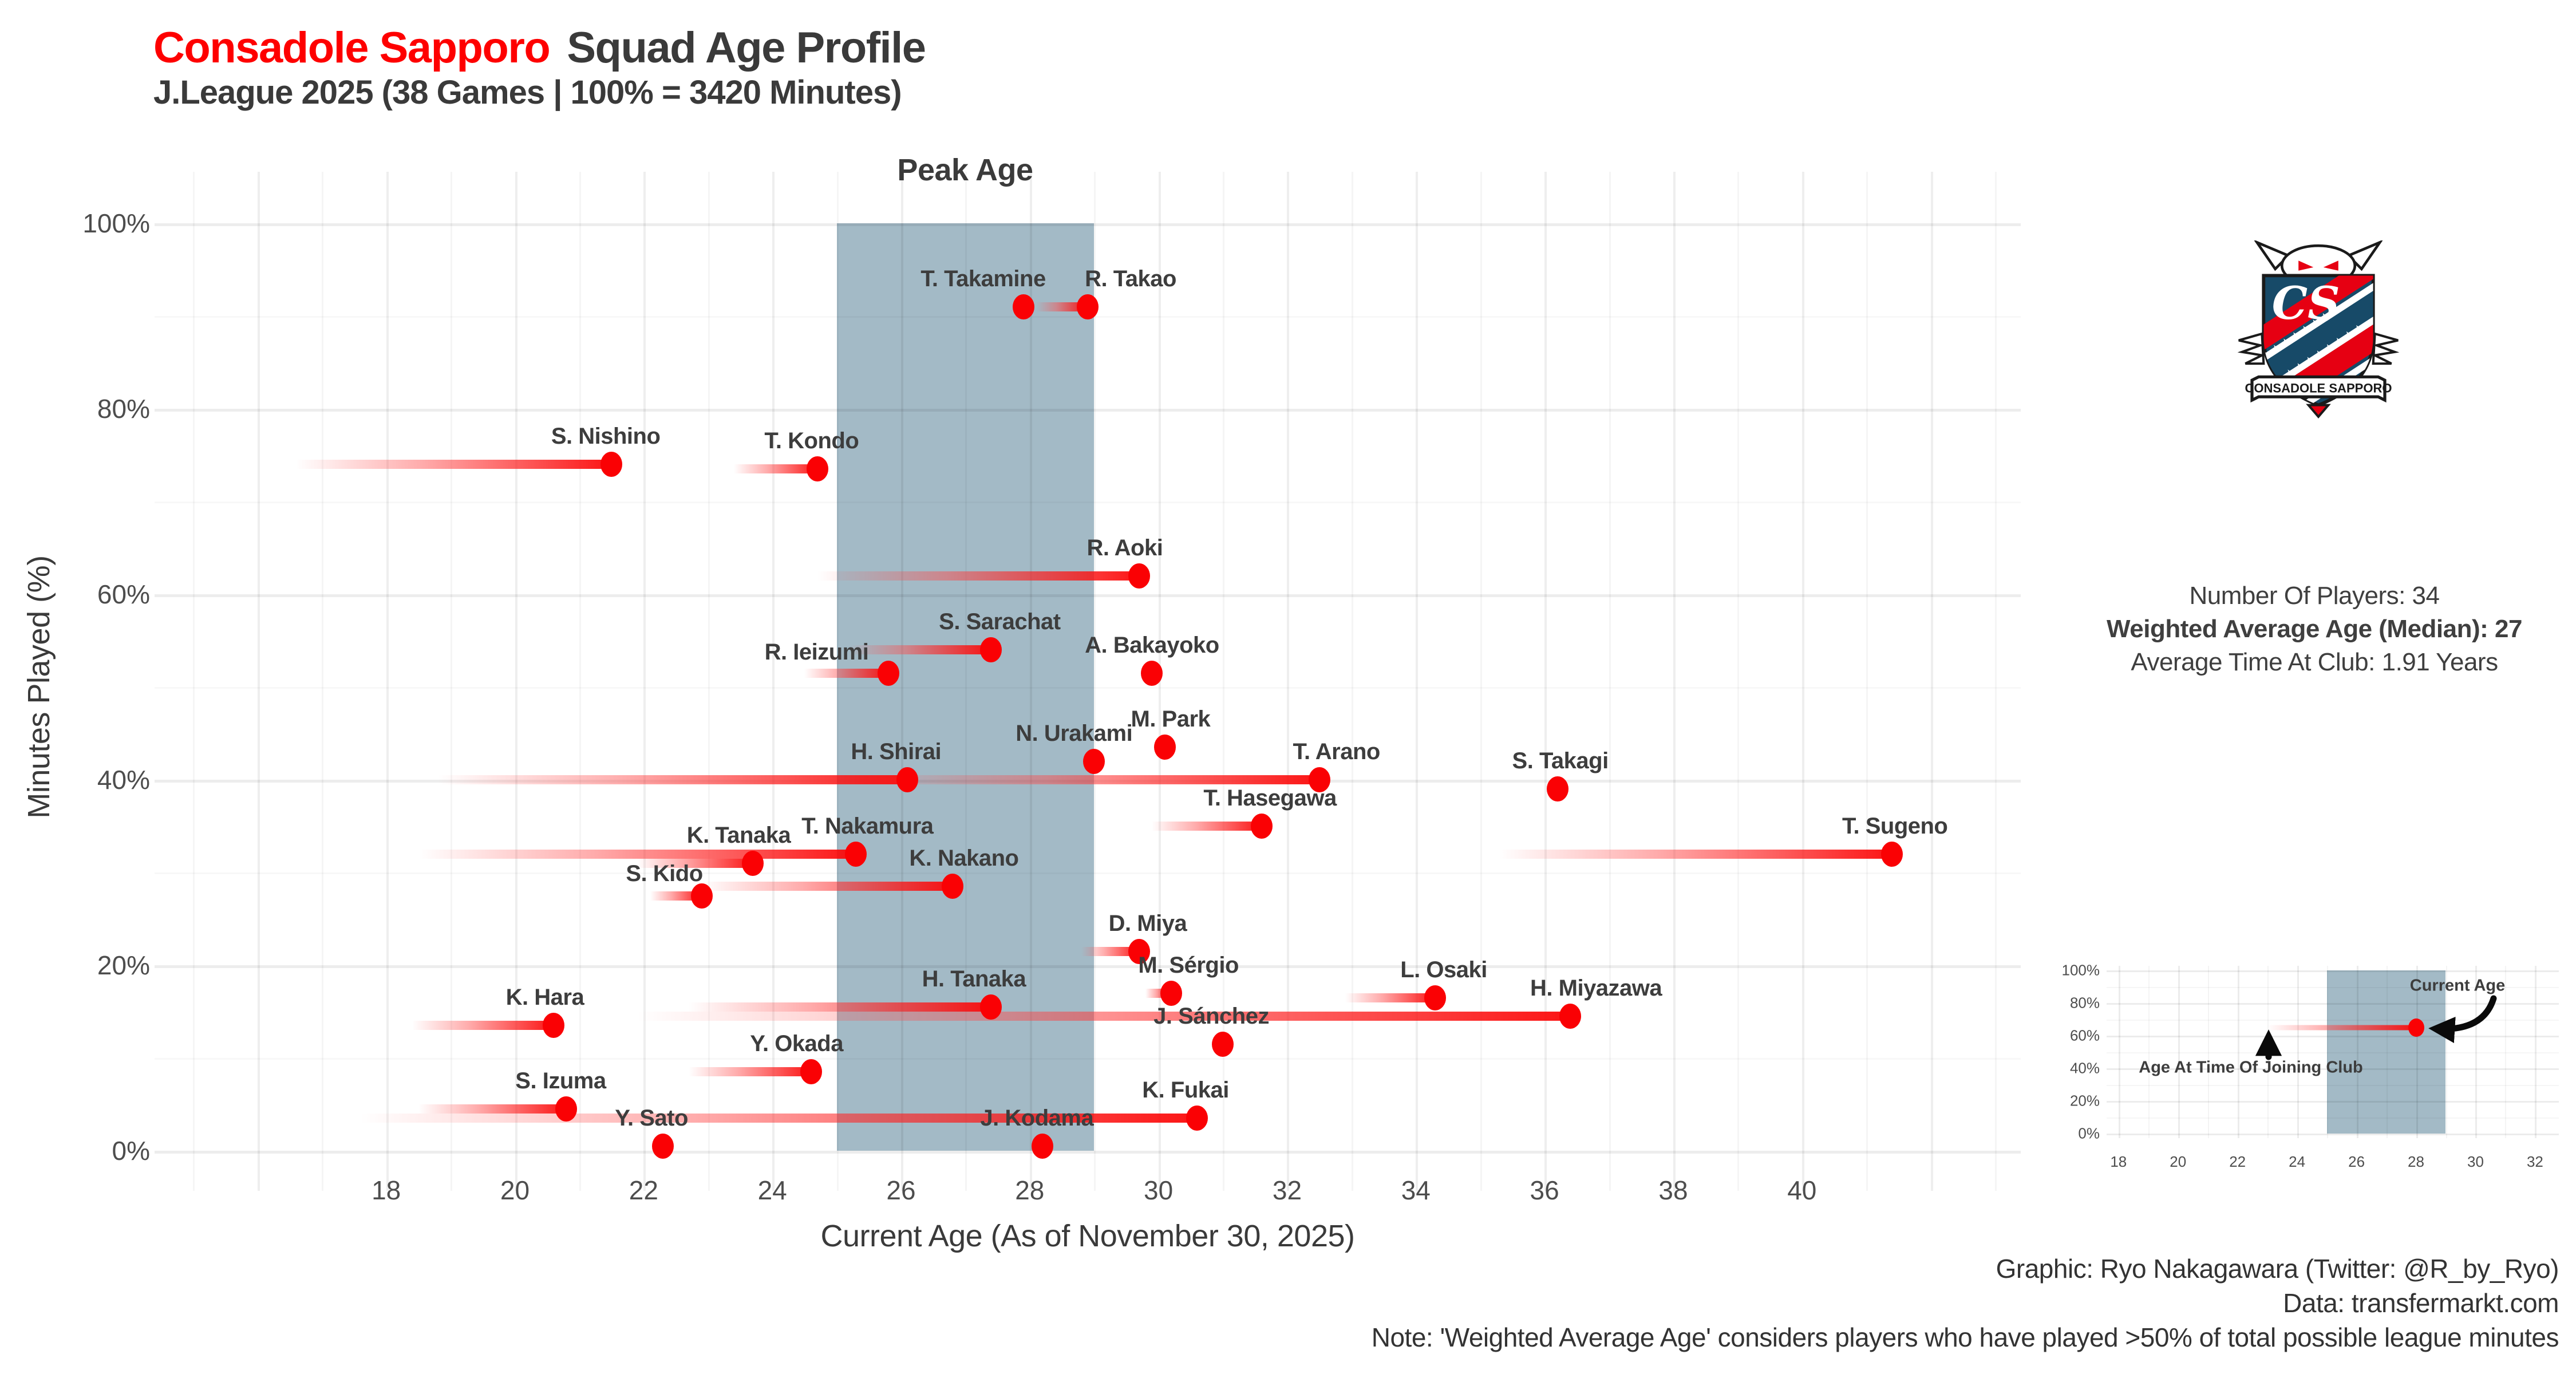 The width and height of the screenshot is (2576, 1374). Describe the element at coordinates (123, 409) in the screenshot. I see `y-tick-label: 80%` at that location.